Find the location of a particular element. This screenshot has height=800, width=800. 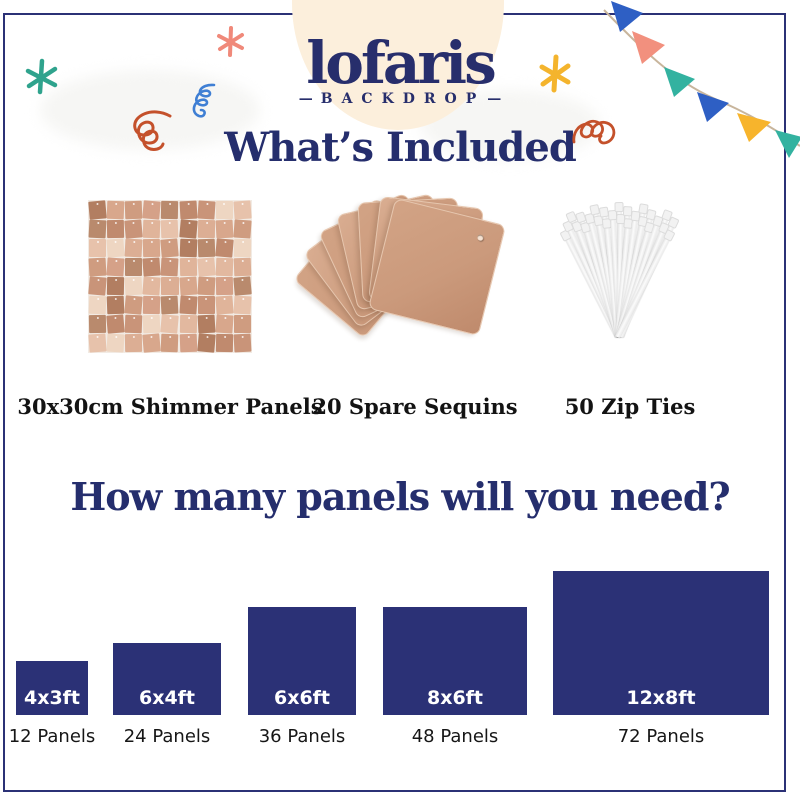

brand-subtitle: — BACKDROP — is located at coordinates (400, 99).